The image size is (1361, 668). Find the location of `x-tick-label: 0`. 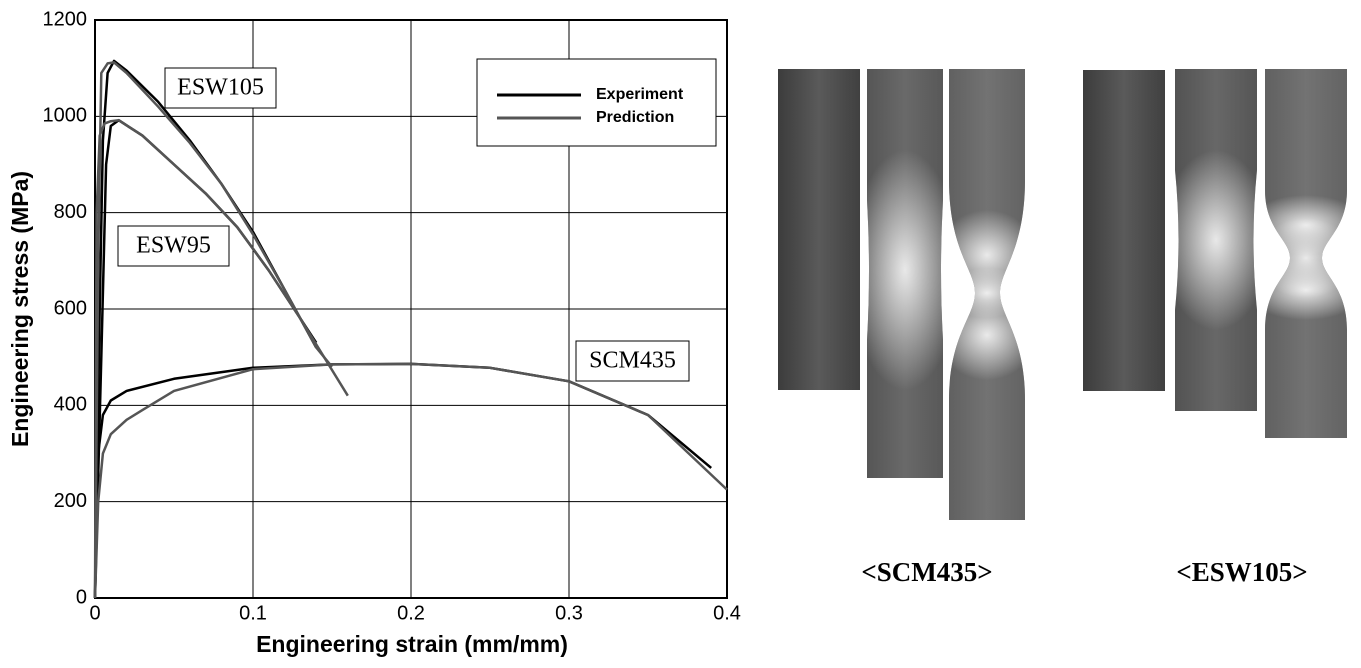

x-tick-label: 0 is located at coordinates (94, 613).